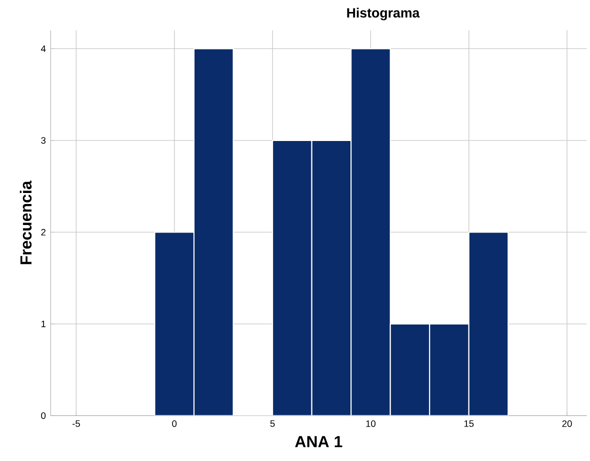 This screenshot has width=590, height=461. What do you see at coordinates (371, 423) in the screenshot?
I see `x-tick-label: 10` at bounding box center [371, 423].